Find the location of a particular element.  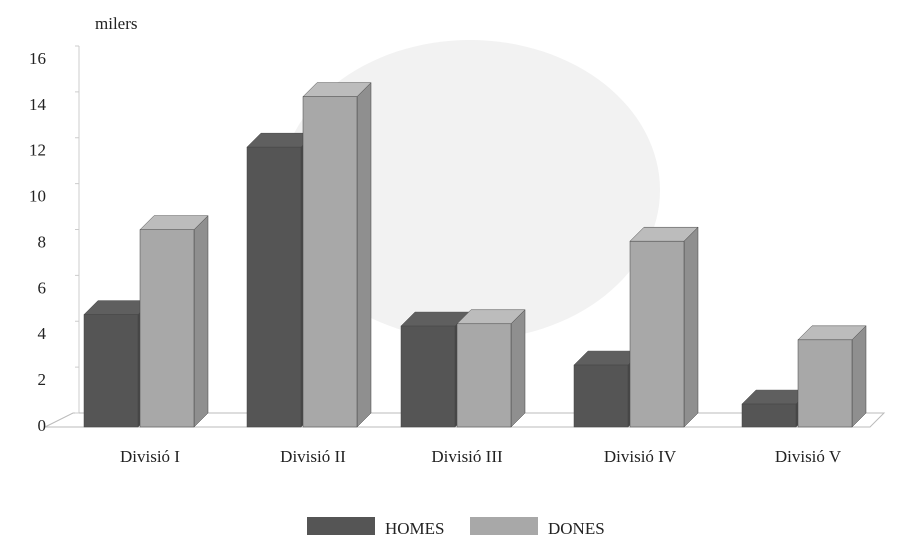

y-tick-label: 12 is located at coordinates (37, 150).